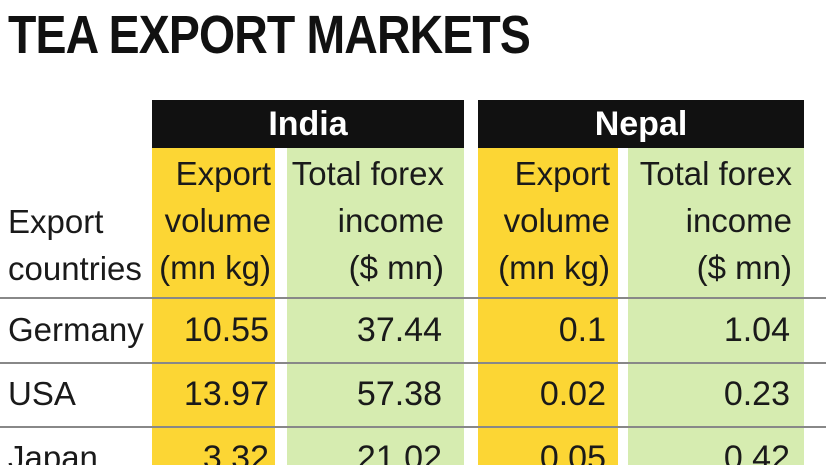 The image size is (826, 465). I want to click on table-cell: 0.42, so click(756, 452).